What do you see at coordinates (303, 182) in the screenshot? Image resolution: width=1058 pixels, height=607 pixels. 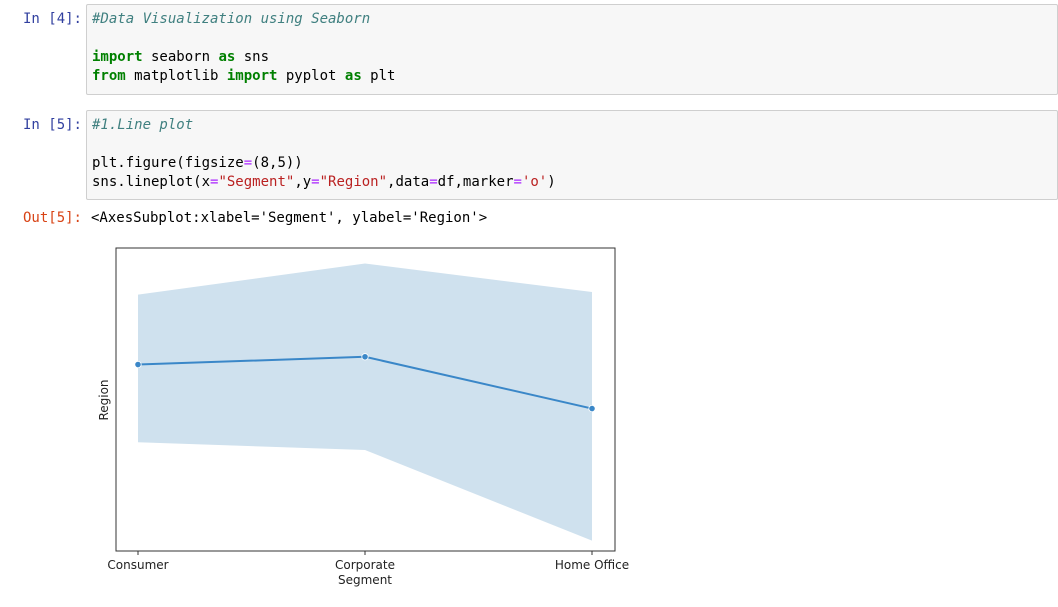 I see `code-token: ,y` at bounding box center [303, 182].